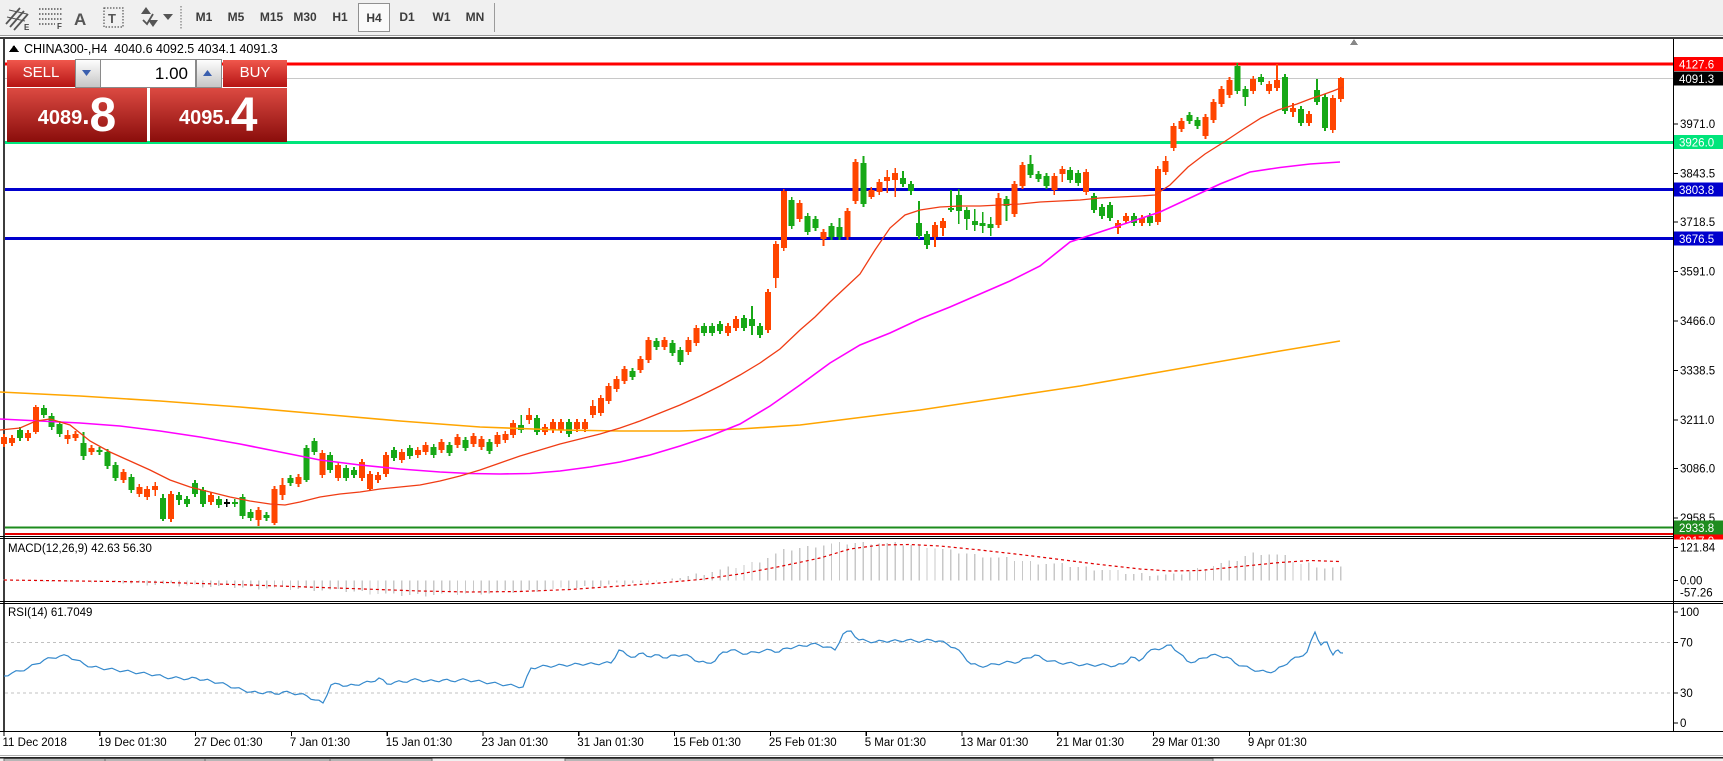 The height and width of the screenshot is (761, 1723). I want to click on svg-text: MACD(12,26,9) 42.63 56.30, so click(80, 549).